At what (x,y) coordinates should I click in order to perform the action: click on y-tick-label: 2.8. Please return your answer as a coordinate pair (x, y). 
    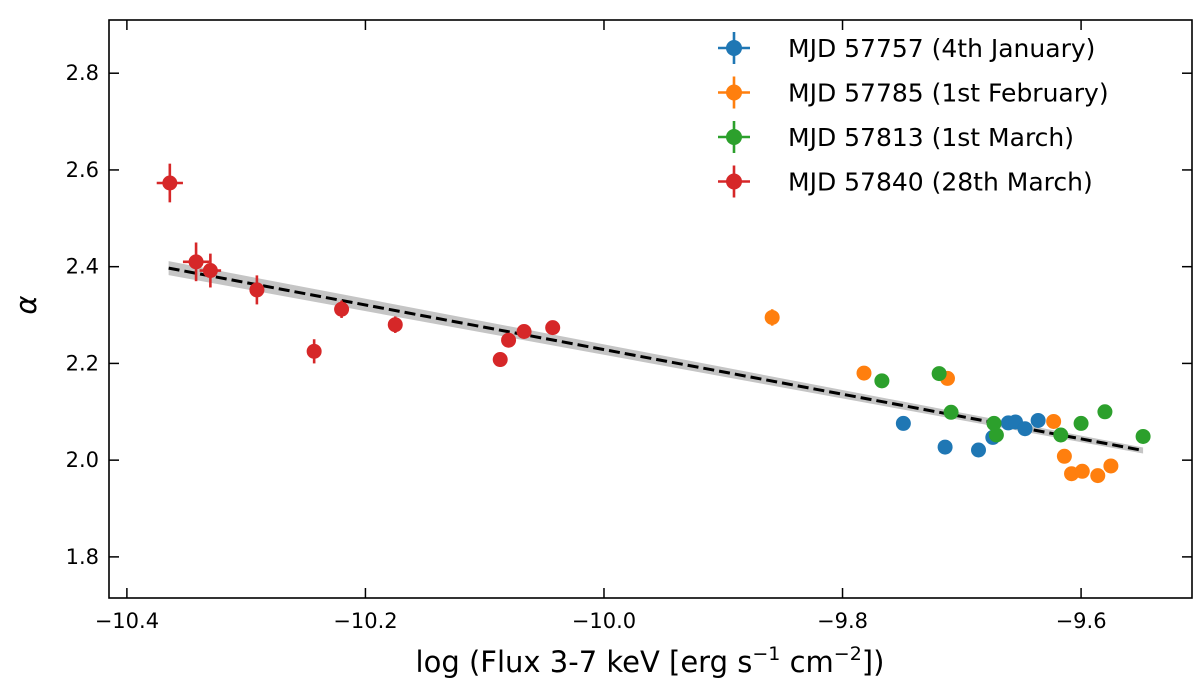
    Looking at the image, I should click on (82, 73).